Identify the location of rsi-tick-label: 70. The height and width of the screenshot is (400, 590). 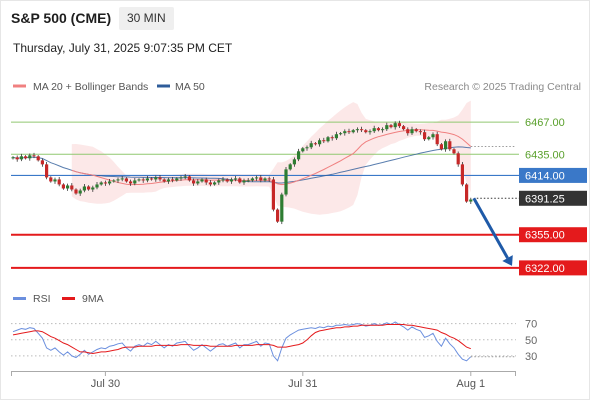
(531, 325).